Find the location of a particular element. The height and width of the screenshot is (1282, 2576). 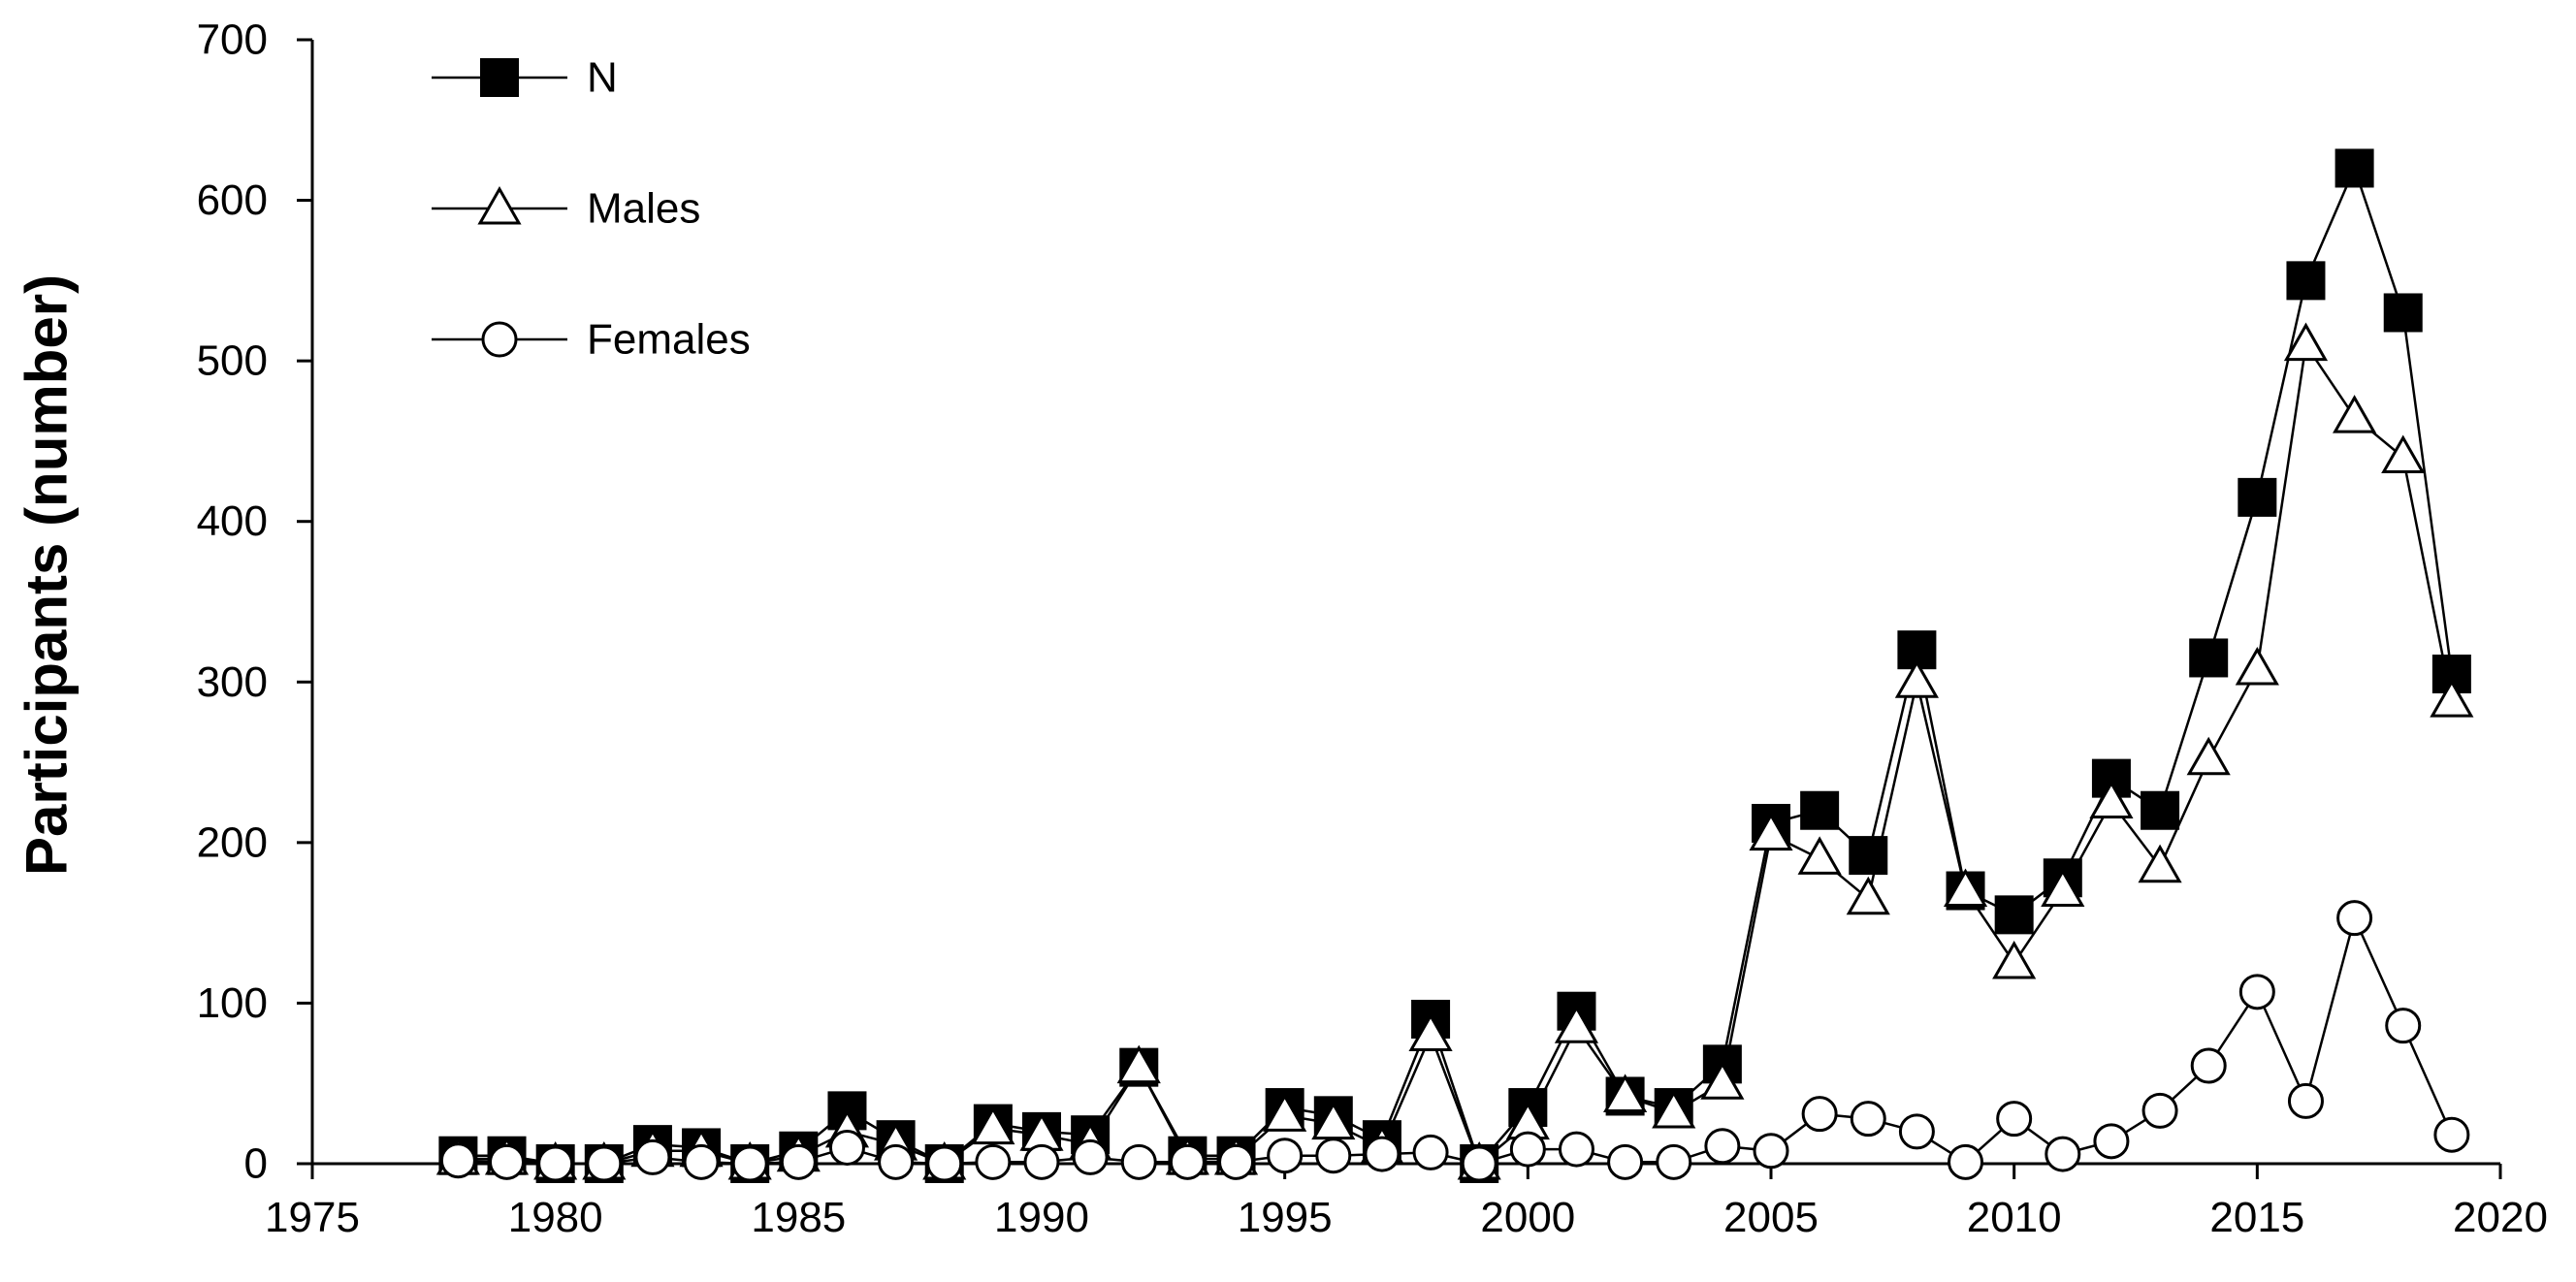

legend-marker-males is located at coordinates (499, 205).